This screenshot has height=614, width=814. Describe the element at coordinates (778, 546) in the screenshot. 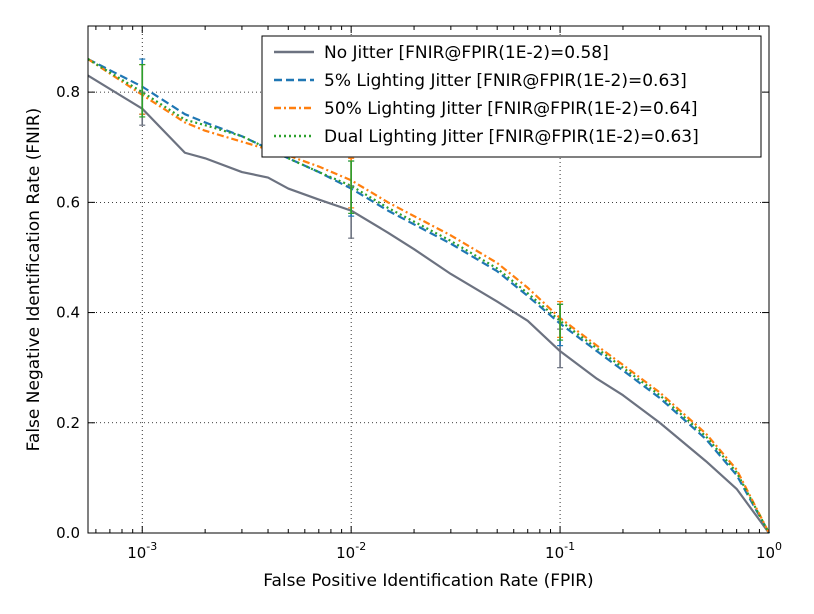

I see `x-tick-label-exponent: 0` at that location.